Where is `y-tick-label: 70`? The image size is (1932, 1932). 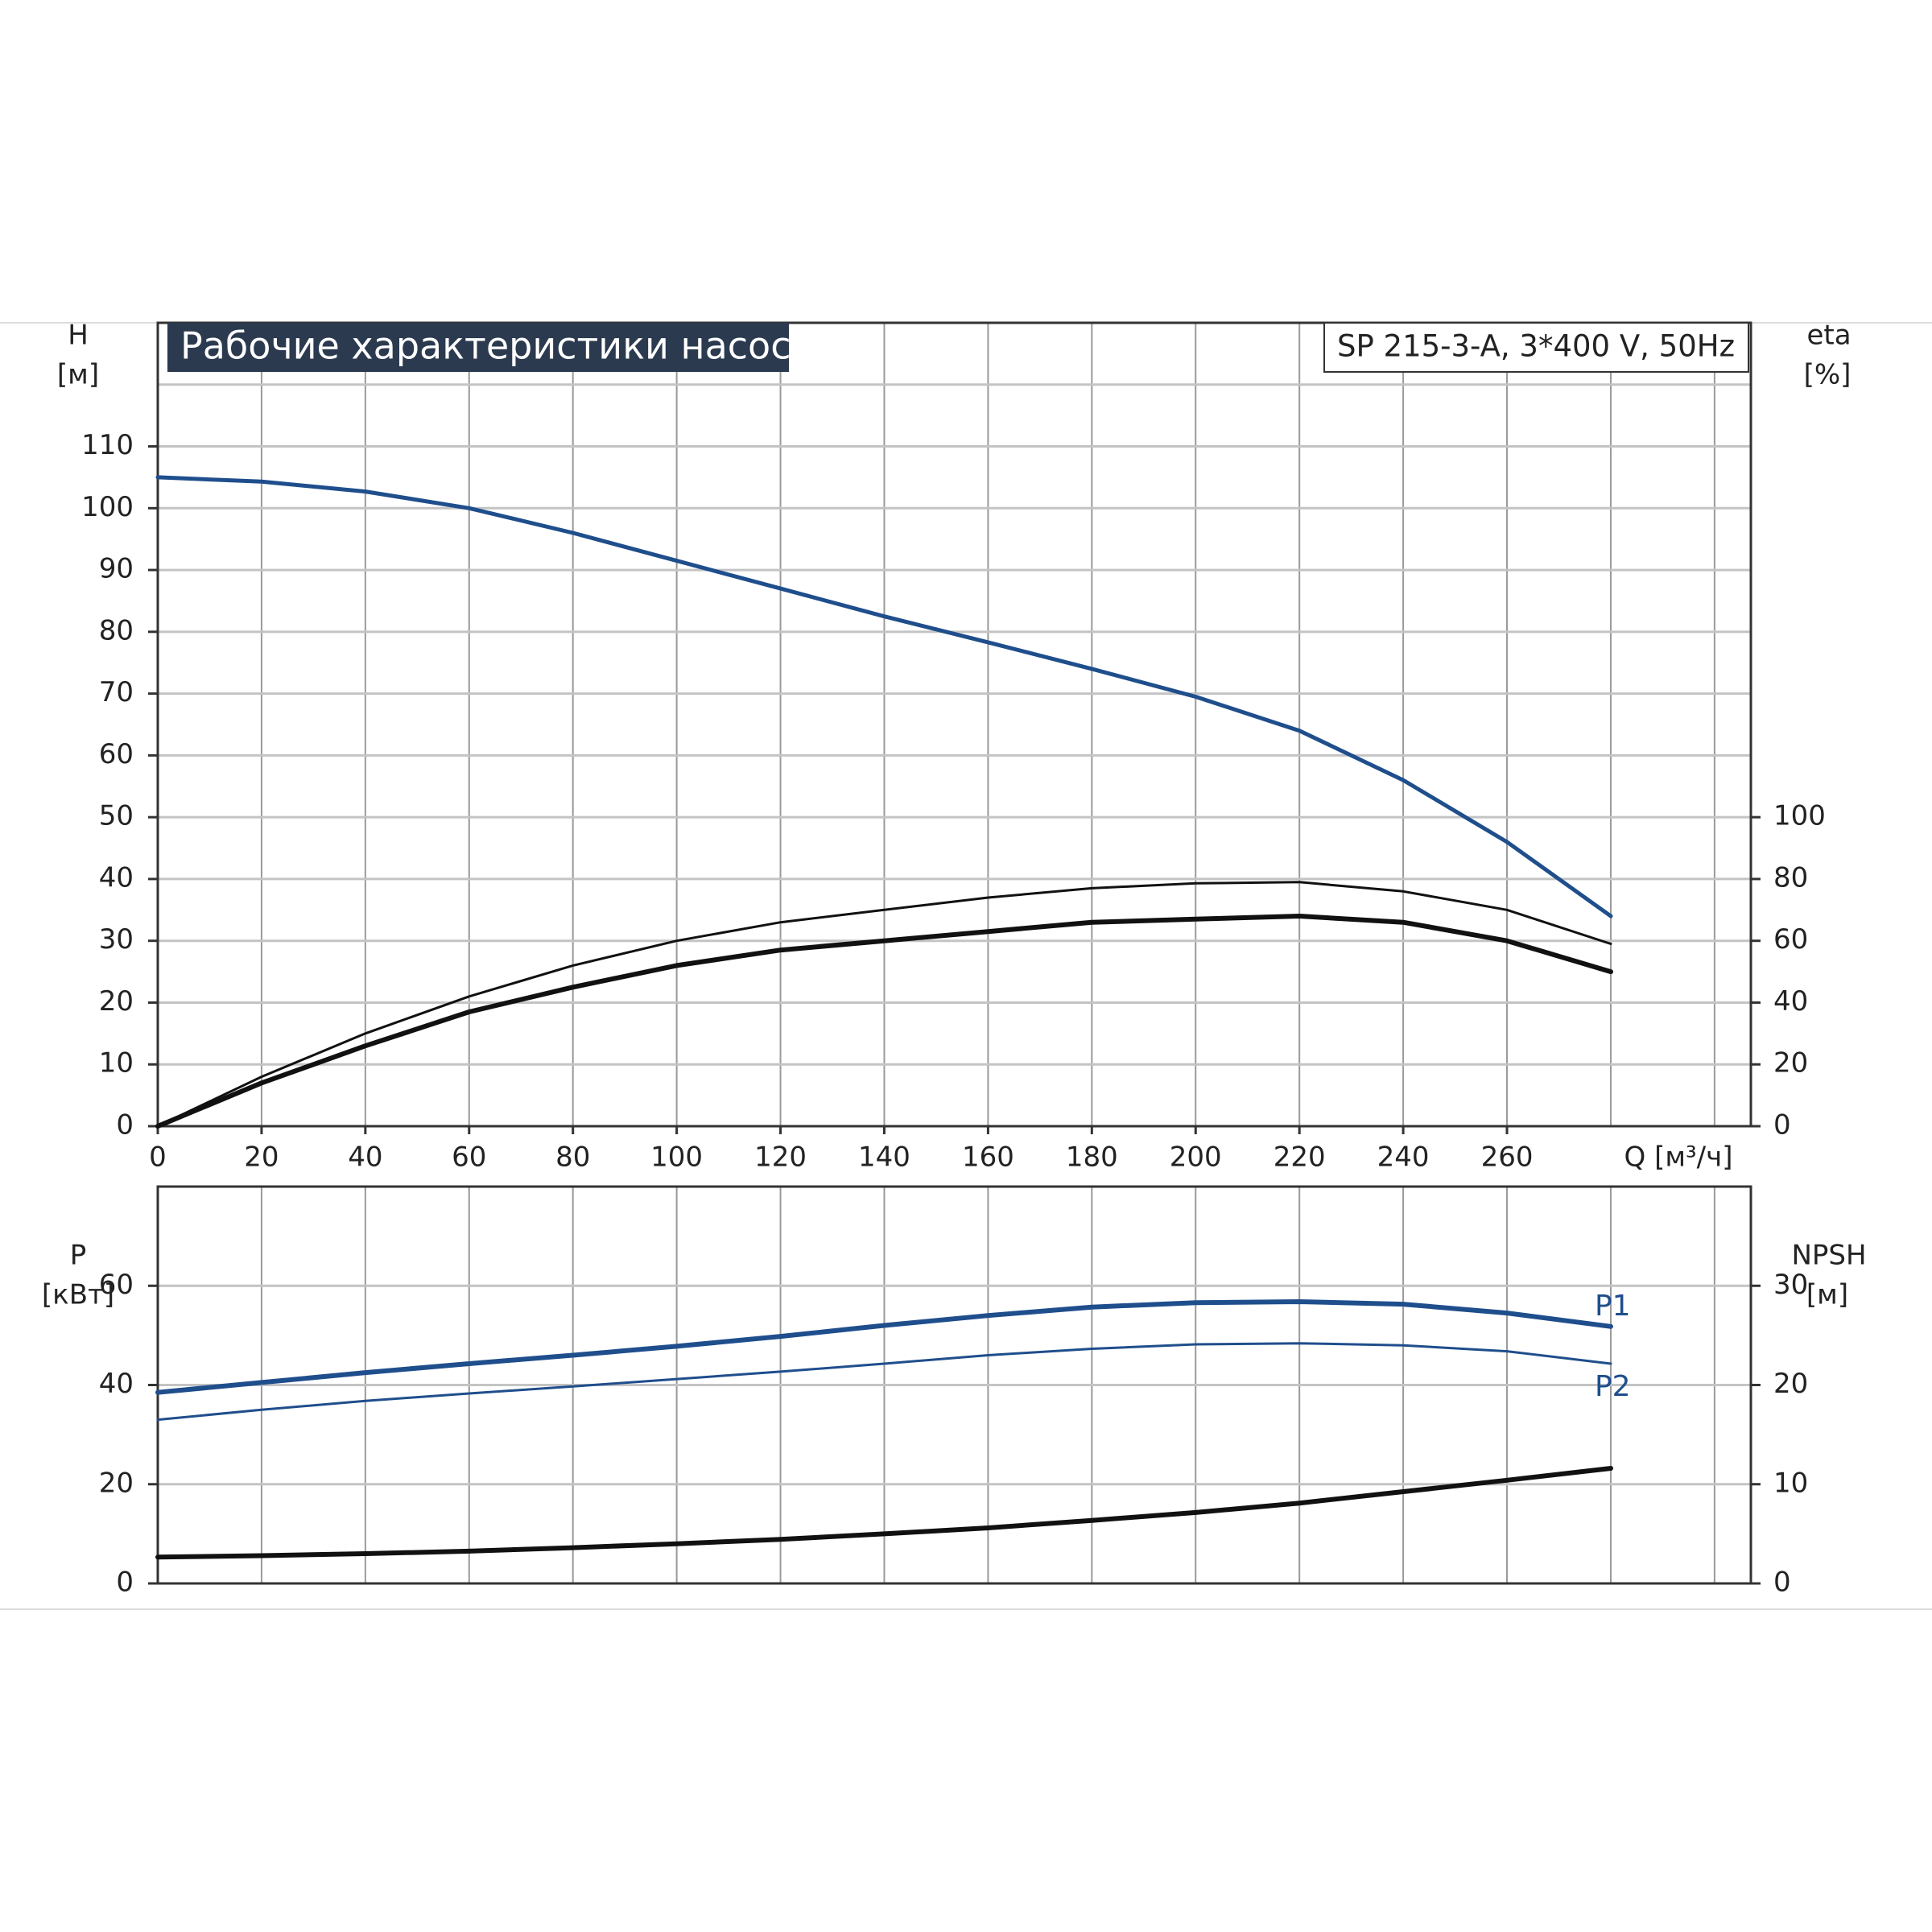
y-tick-label: 70 is located at coordinates (116, 692).